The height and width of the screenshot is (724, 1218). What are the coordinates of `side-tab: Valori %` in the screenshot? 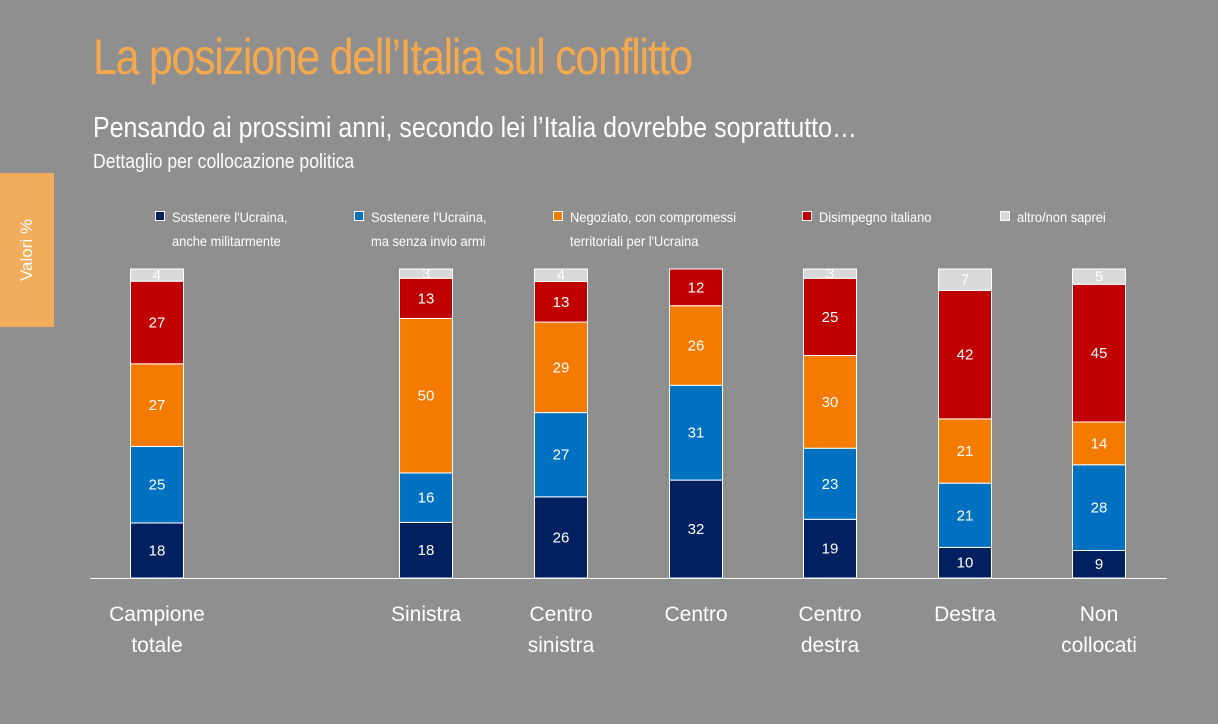 It's located at (27, 250).